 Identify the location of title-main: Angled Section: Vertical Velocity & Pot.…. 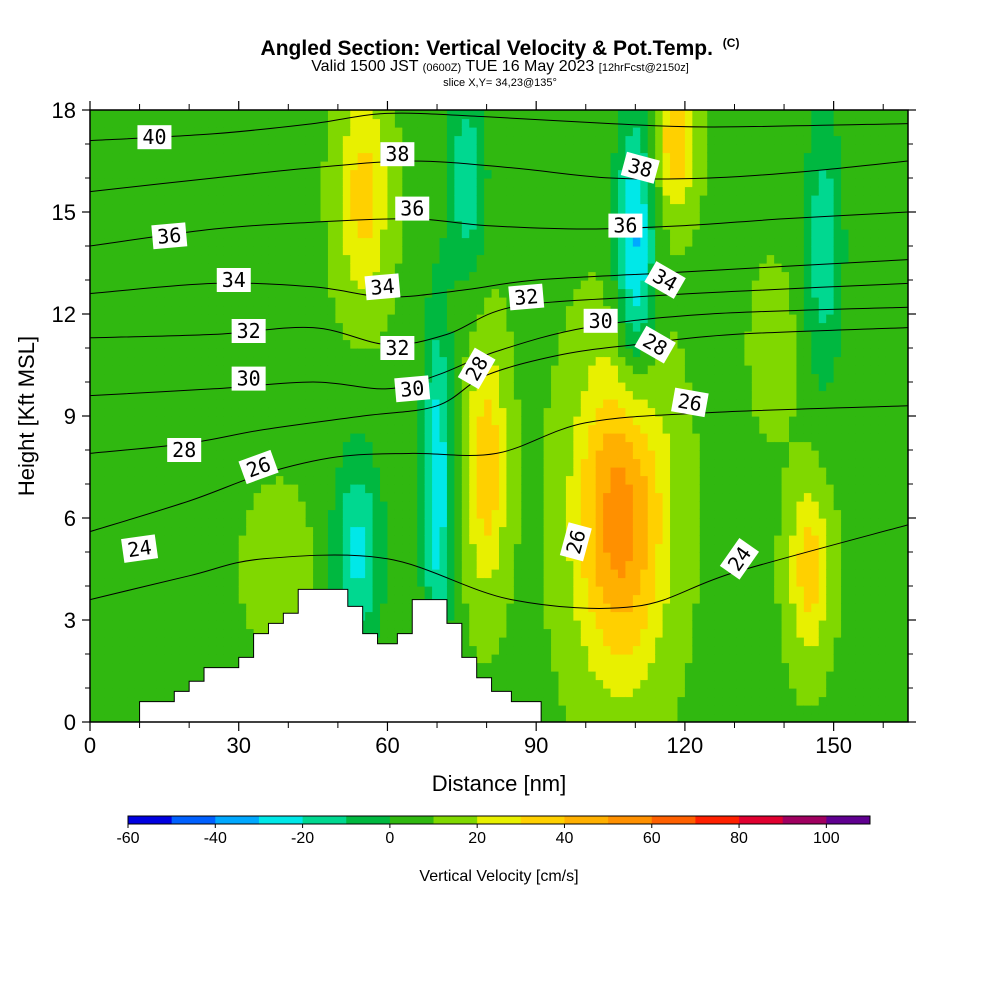
(486, 48).